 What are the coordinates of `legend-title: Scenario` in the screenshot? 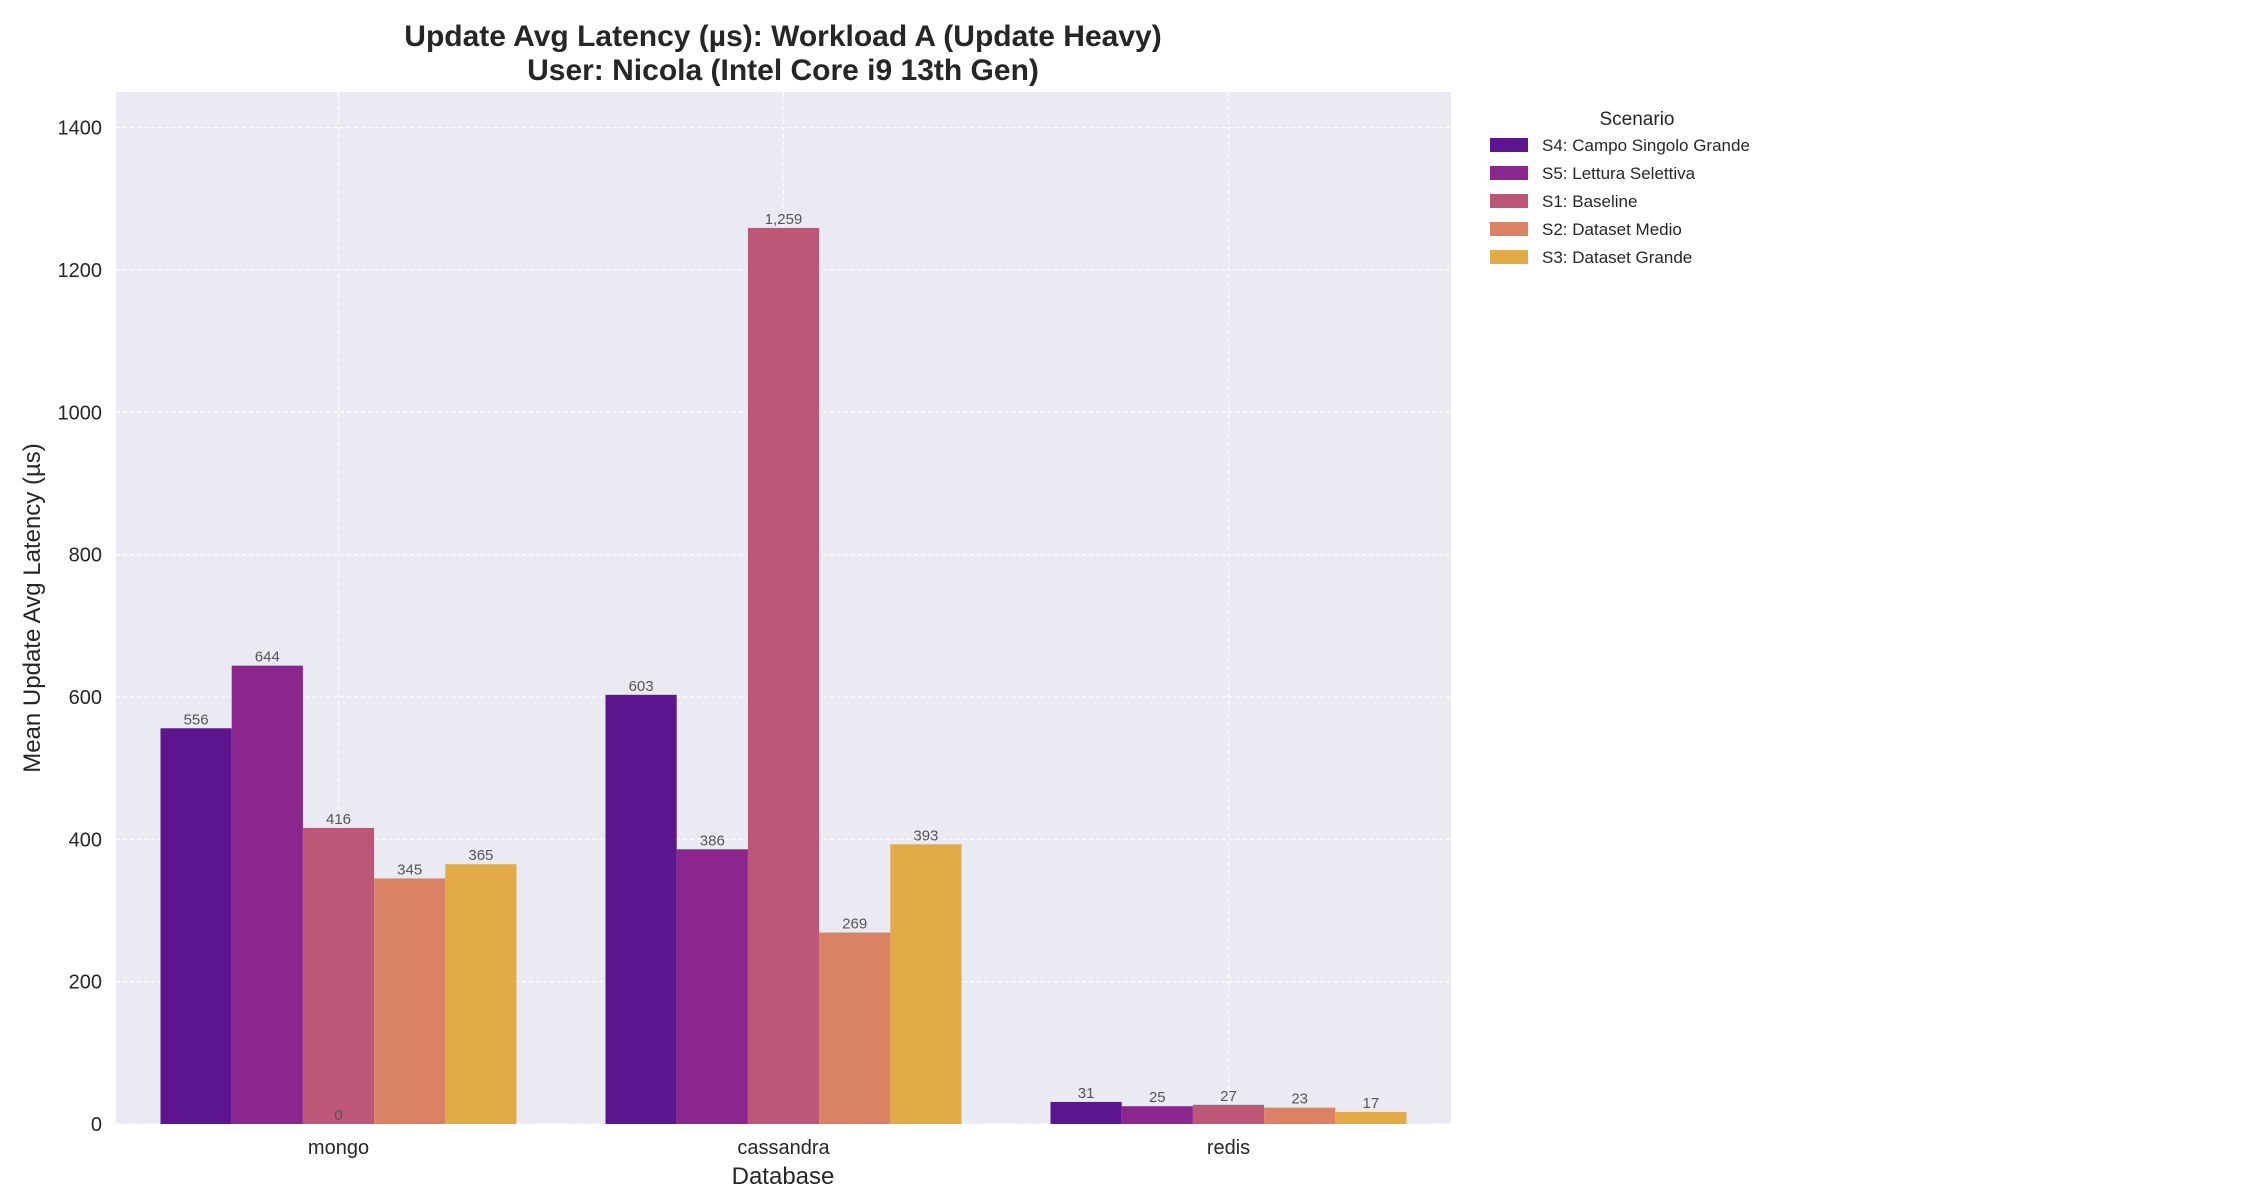 It's located at (1637, 119).